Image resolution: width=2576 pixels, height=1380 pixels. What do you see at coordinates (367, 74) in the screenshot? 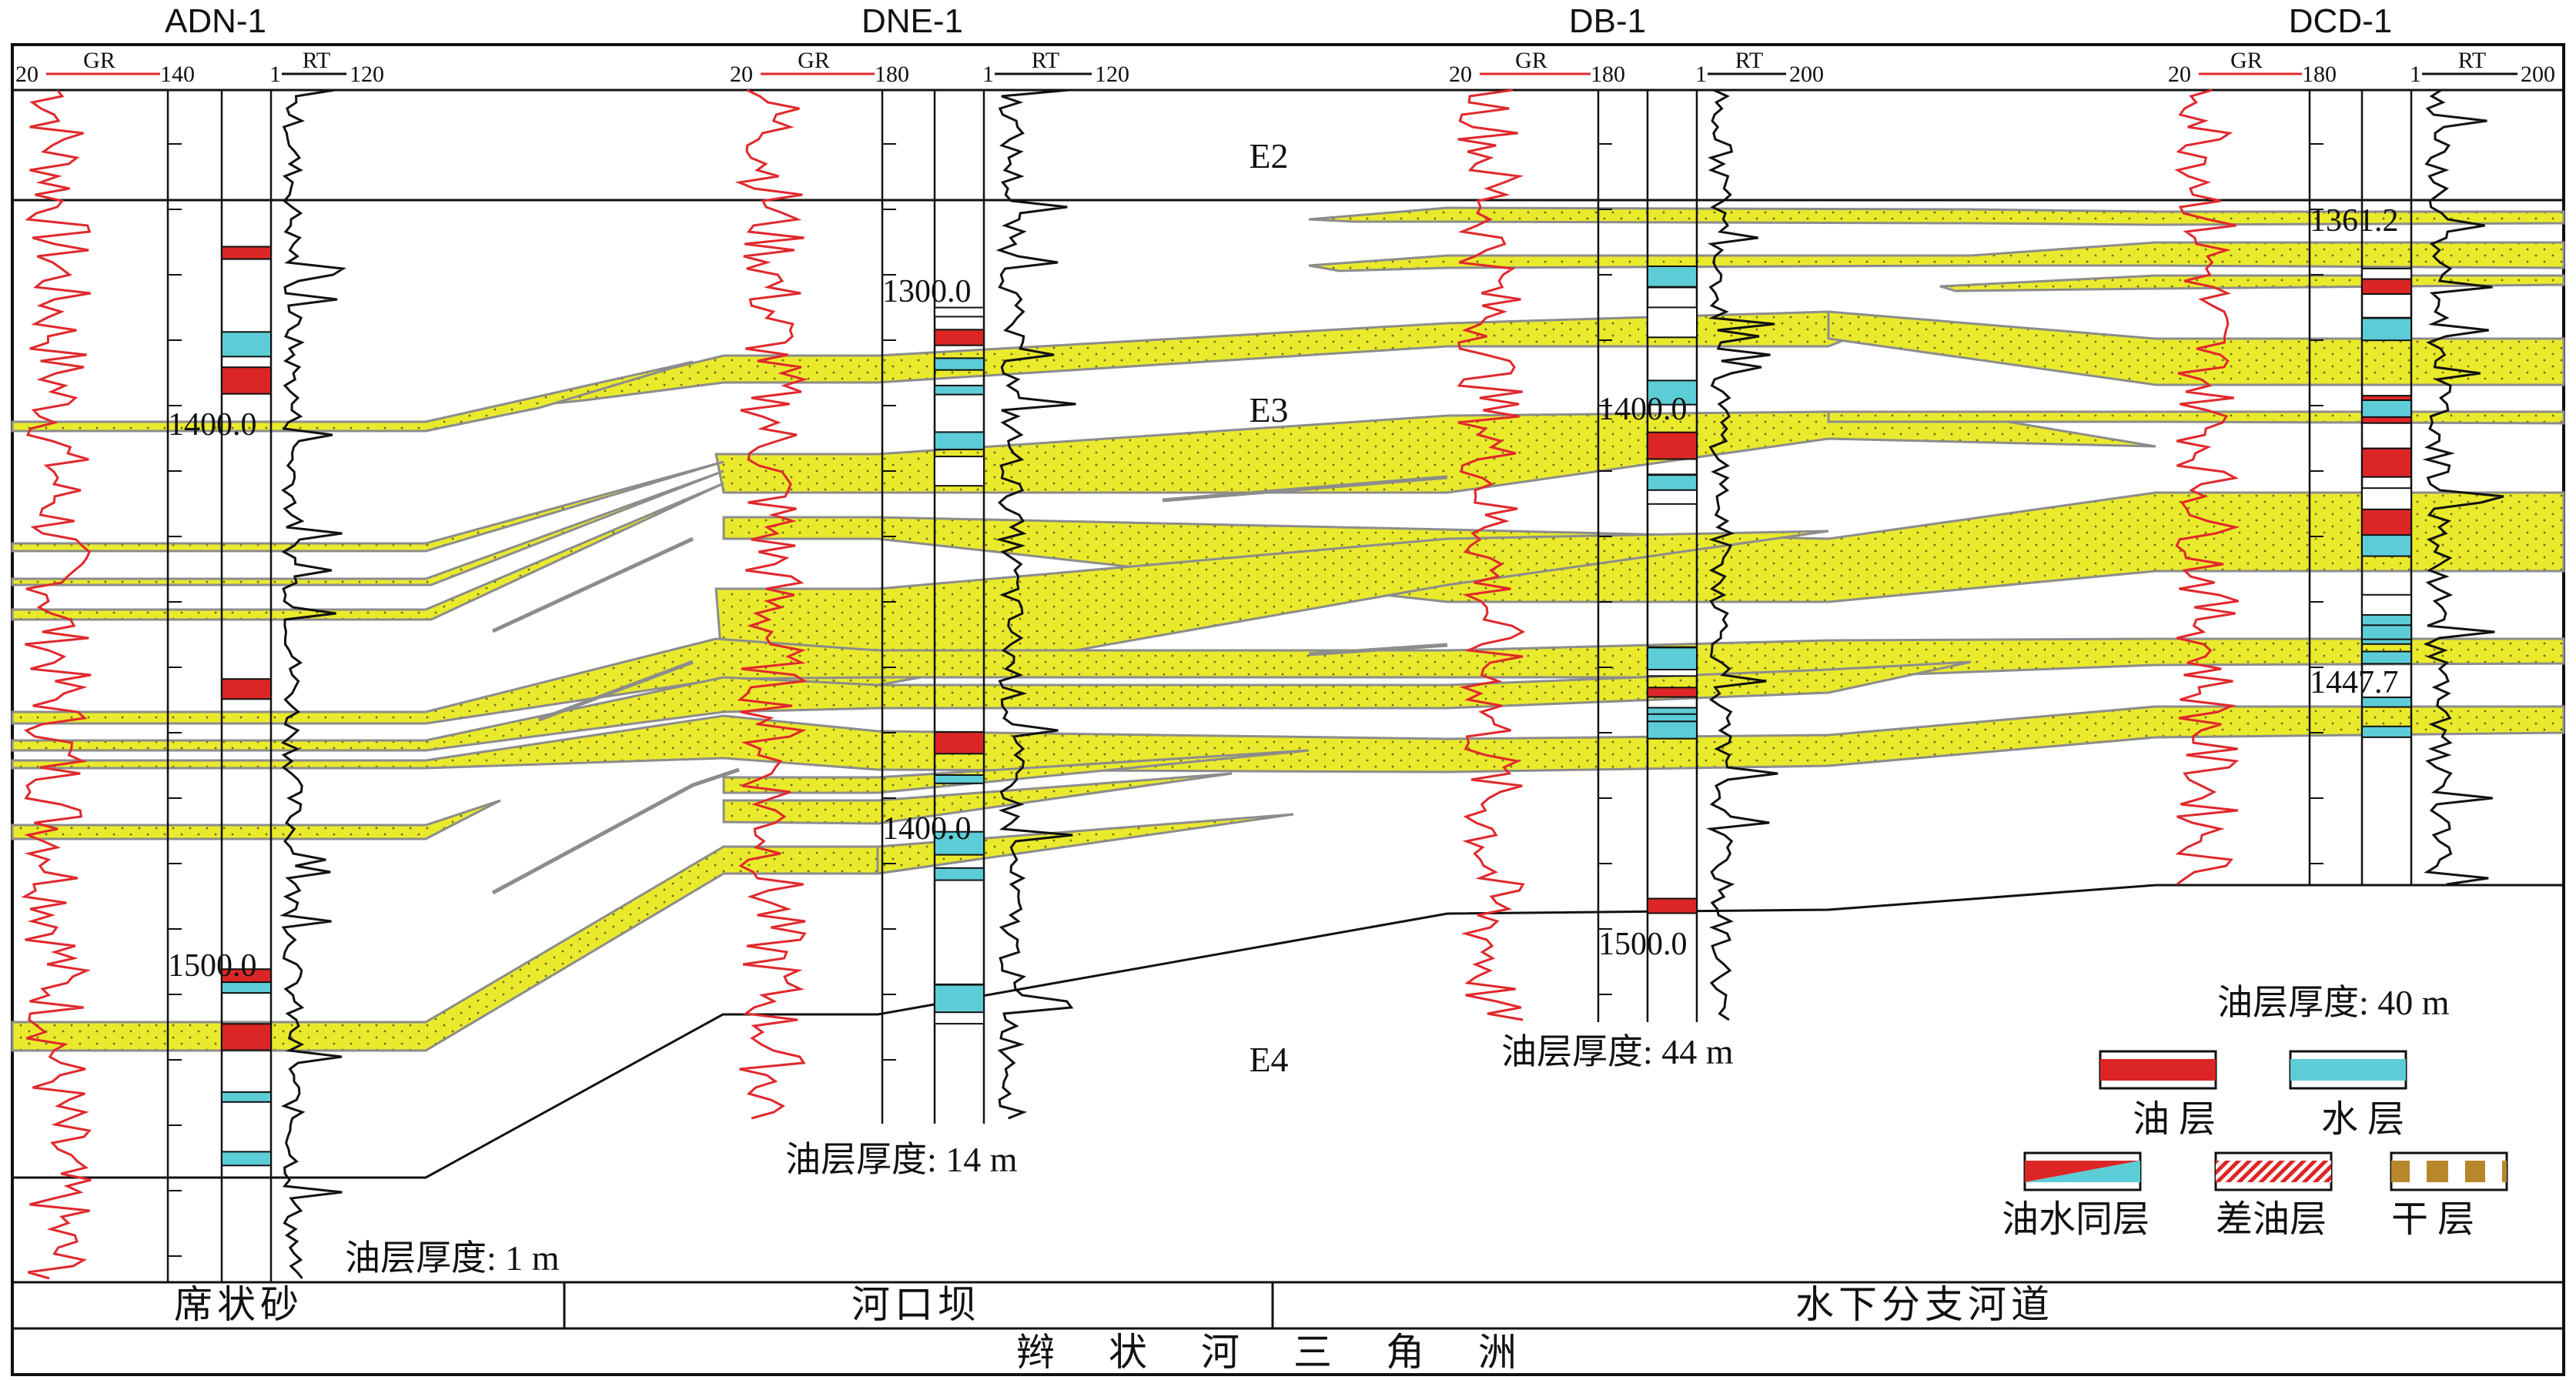
I see `rt-scale-max: 120` at bounding box center [367, 74].